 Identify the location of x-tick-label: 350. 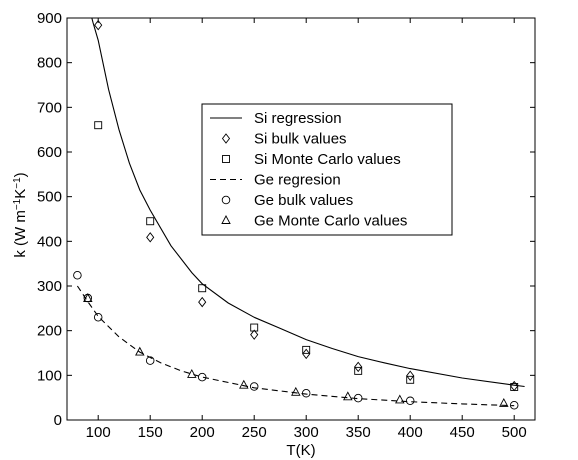
(358, 432).